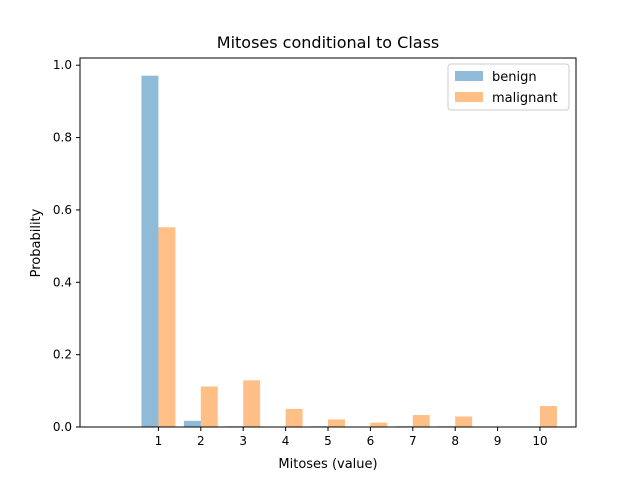 The width and height of the screenshot is (640, 480). Describe the element at coordinates (327, 464) in the screenshot. I see `x-axis-label: Mitoses (value)` at that location.